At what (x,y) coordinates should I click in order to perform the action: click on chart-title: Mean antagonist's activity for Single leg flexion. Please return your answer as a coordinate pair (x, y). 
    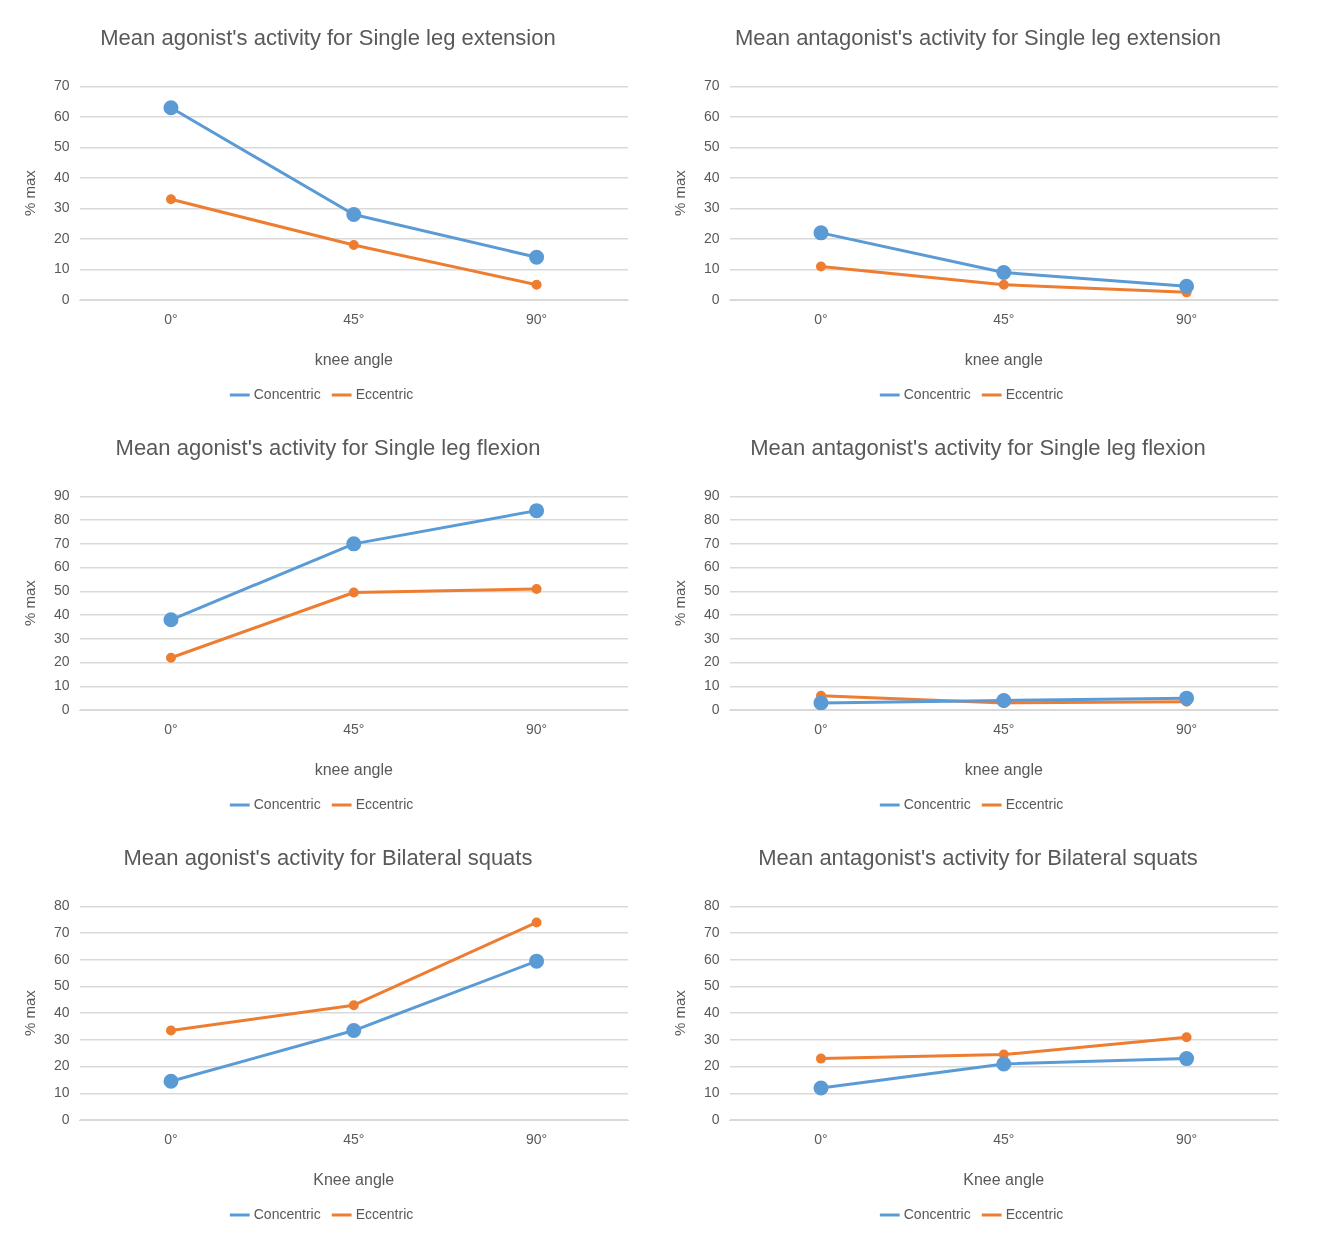
    Looking at the image, I should click on (978, 448).